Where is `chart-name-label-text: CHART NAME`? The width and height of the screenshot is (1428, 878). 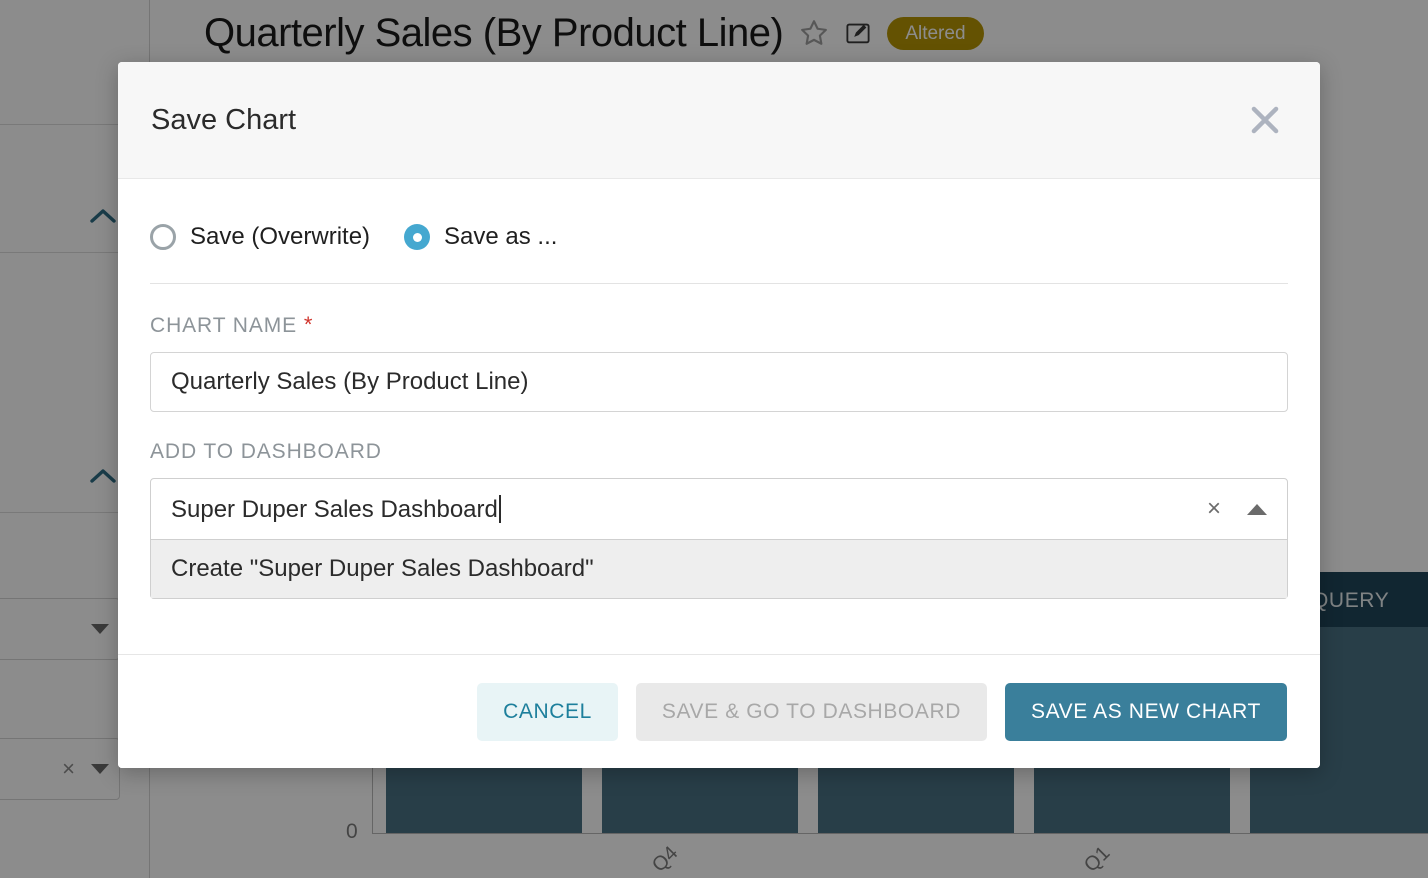
chart-name-label-text: CHART NAME is located at coordinates (224, 325).